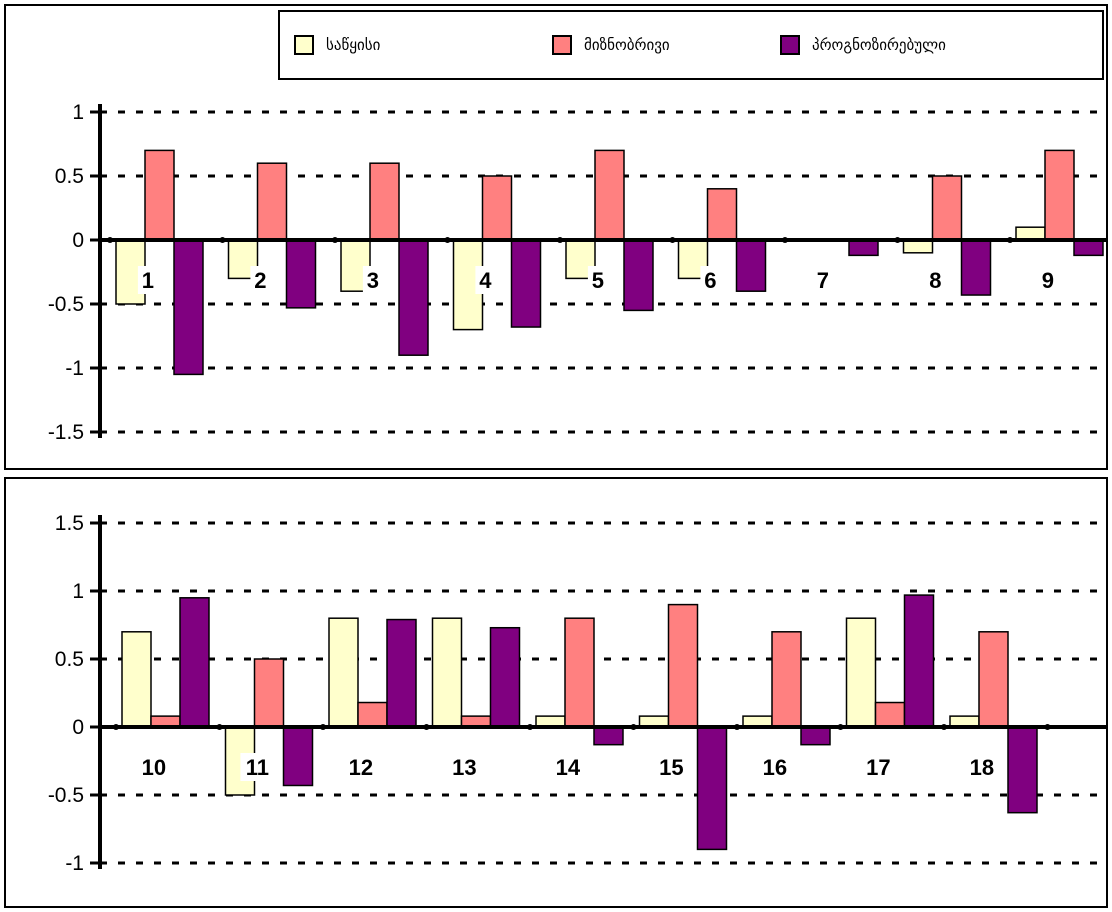  Describe the element at coordinates (710, 280) in the screenshot. I see `category-label: 6` at that location.